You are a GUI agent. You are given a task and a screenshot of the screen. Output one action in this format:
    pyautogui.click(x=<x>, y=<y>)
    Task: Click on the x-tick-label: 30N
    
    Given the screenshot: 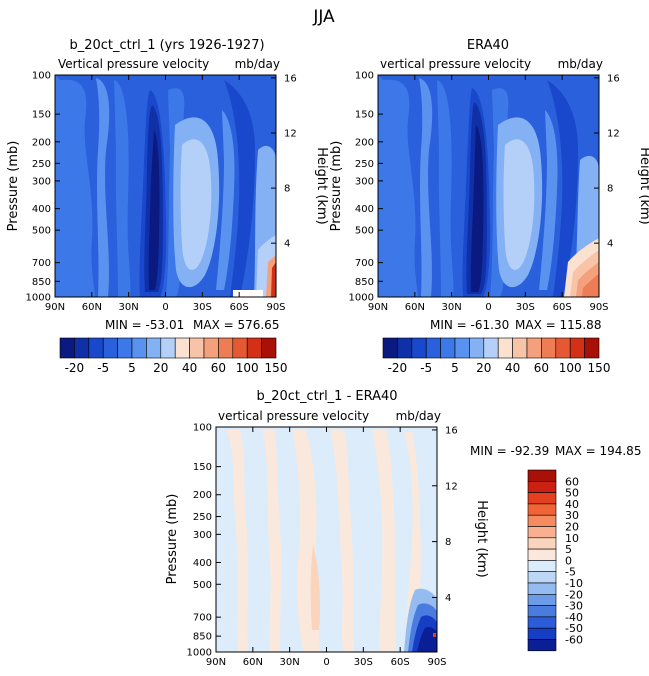 What is the action you would take?
    pyautogui.click(x=452, y=307)
    